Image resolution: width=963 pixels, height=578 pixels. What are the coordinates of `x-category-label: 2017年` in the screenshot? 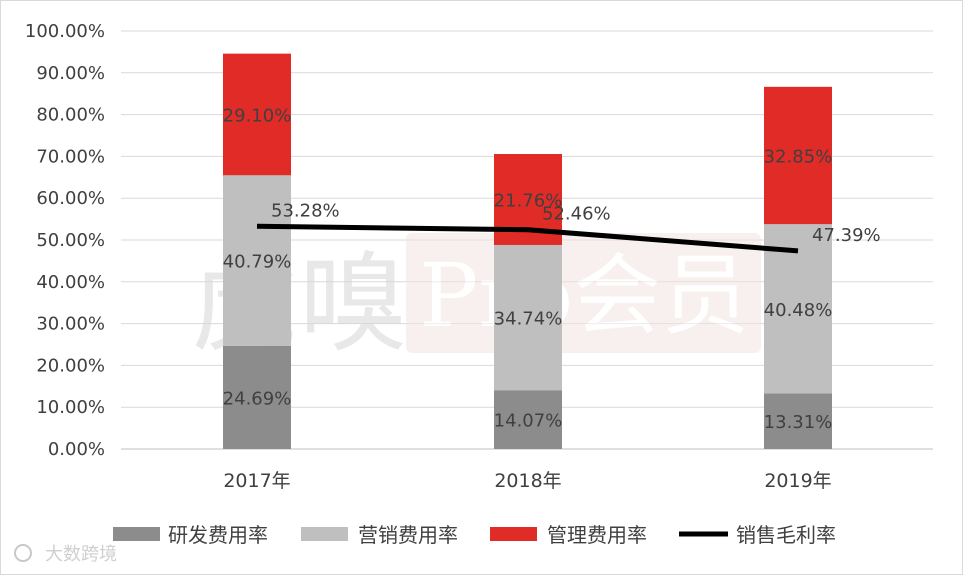 It's located at (256, 481).